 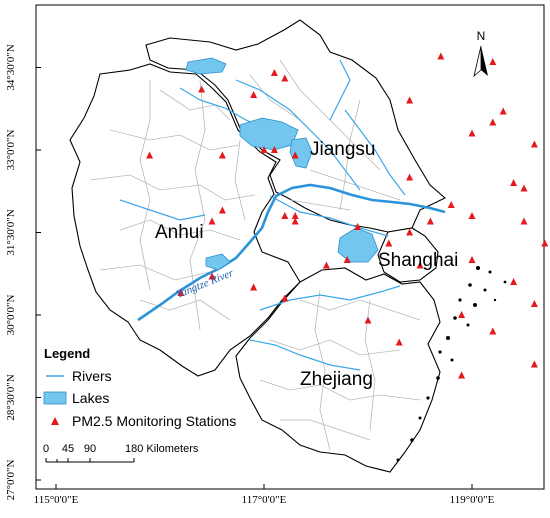 I want to click on lake-chao, so click(x=218, y=262).